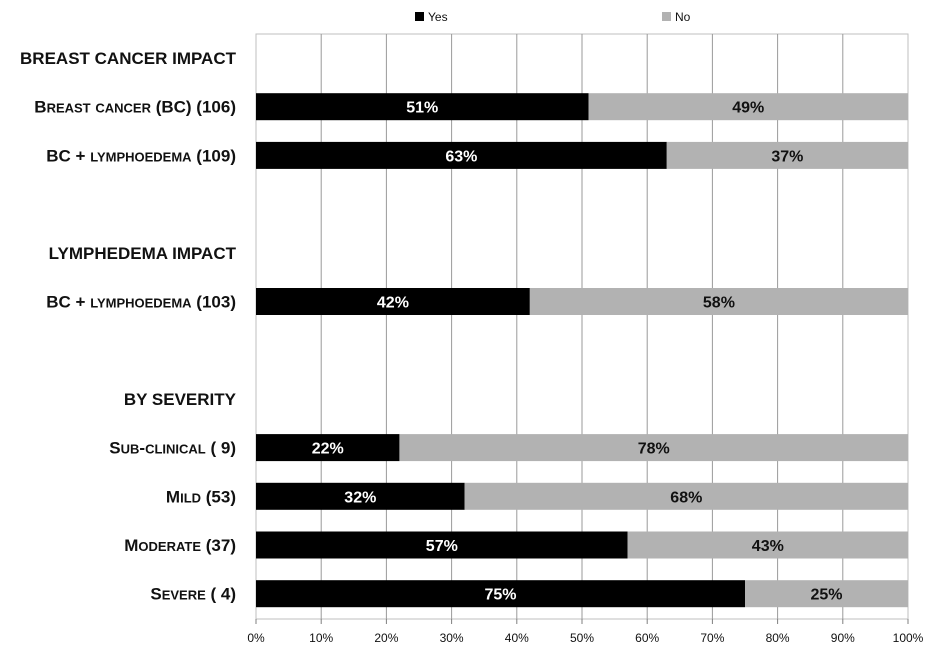  I want to click on section-heading: BREAST CANCER IMPACT, so click(128, 58).